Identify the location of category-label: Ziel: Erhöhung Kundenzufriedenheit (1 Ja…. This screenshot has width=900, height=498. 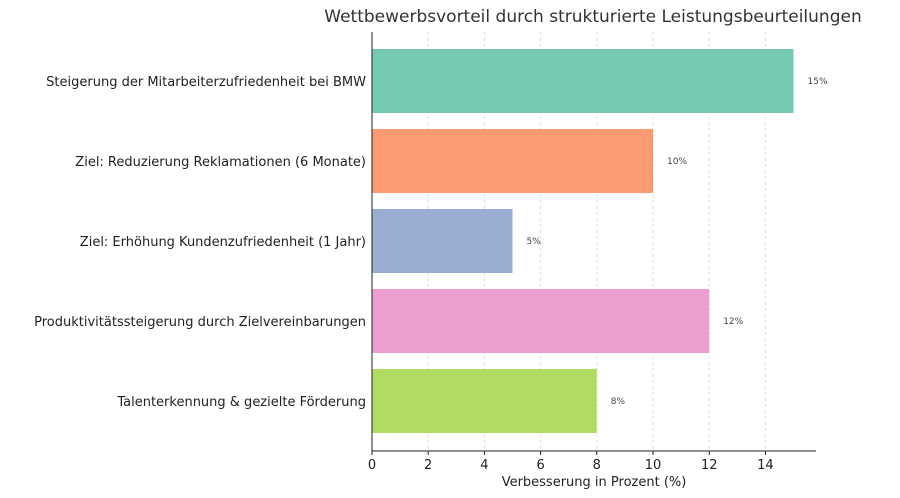
(223, 242).